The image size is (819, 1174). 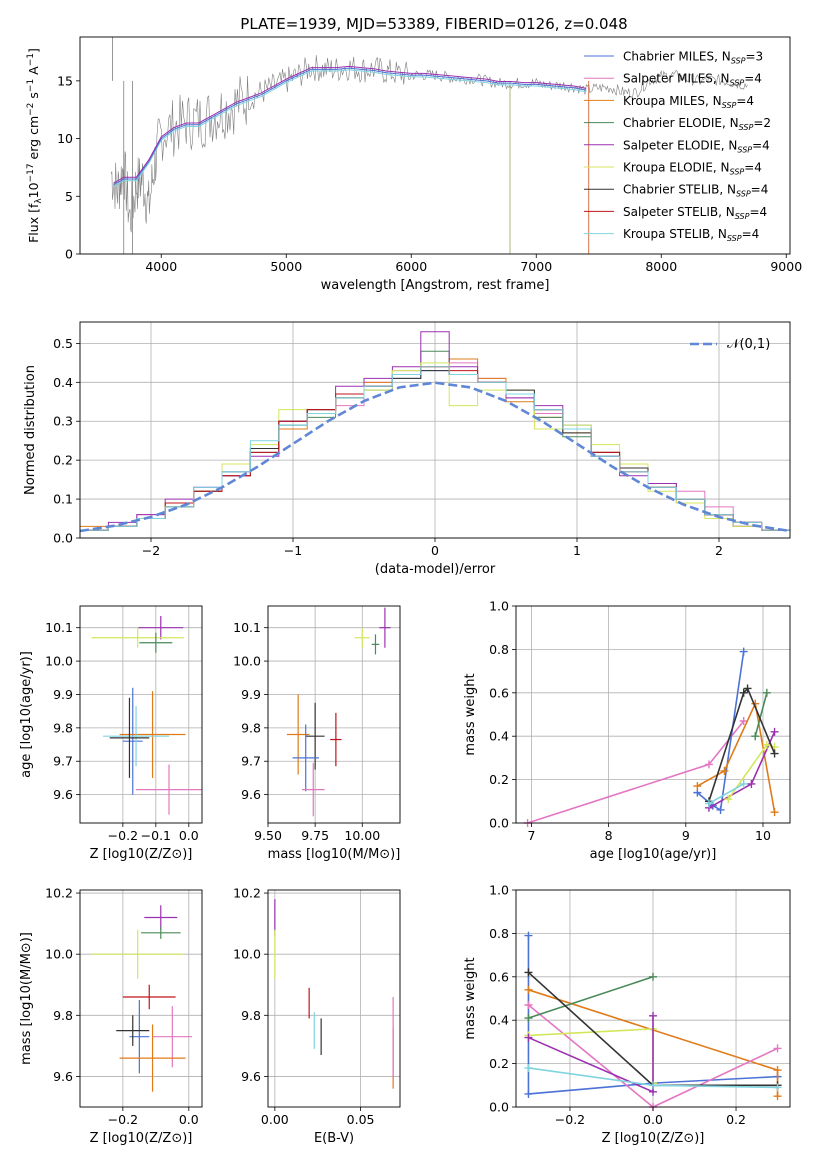 I want to click on x-tick-label: 4000, so click(x=161, y=266).